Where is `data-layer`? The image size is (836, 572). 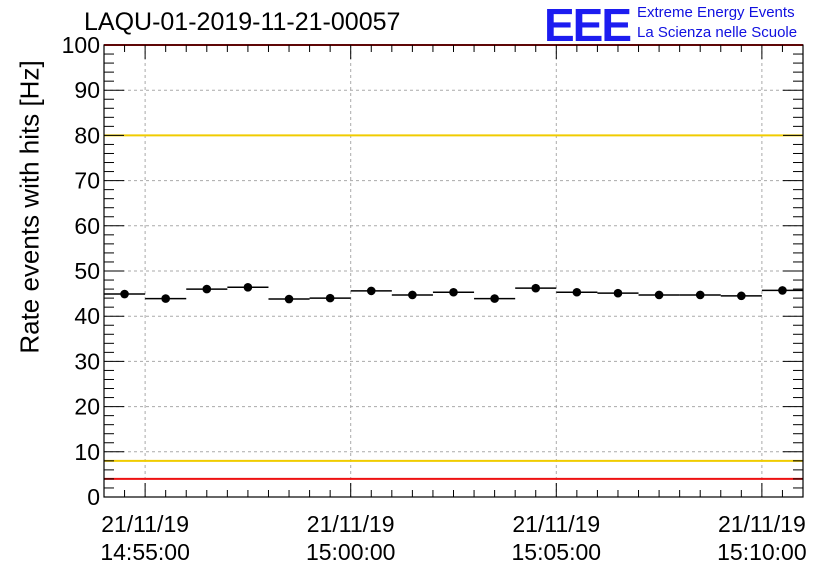 data-layer is located at coordinates (453, 293).